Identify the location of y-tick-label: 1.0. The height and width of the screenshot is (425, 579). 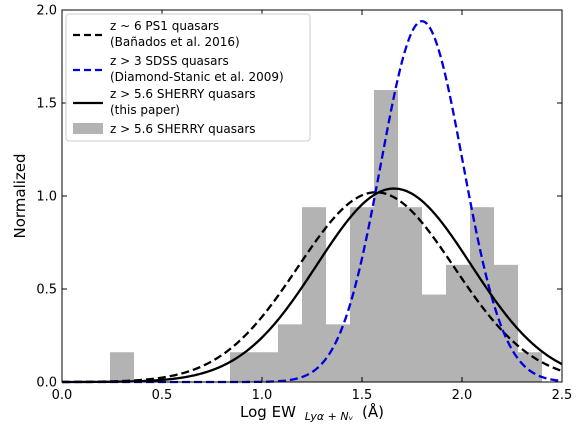
(46, 197).